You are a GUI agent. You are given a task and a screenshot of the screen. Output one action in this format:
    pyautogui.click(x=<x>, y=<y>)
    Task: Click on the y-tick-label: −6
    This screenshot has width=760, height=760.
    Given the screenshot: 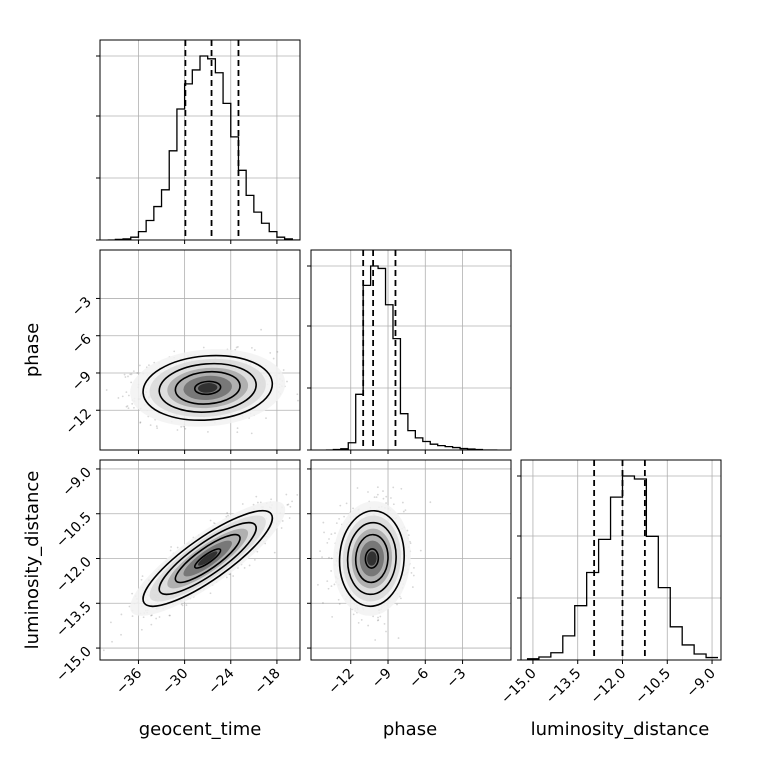 What is the action you would take?
    pyautogui.click(x=82, y=344)
    